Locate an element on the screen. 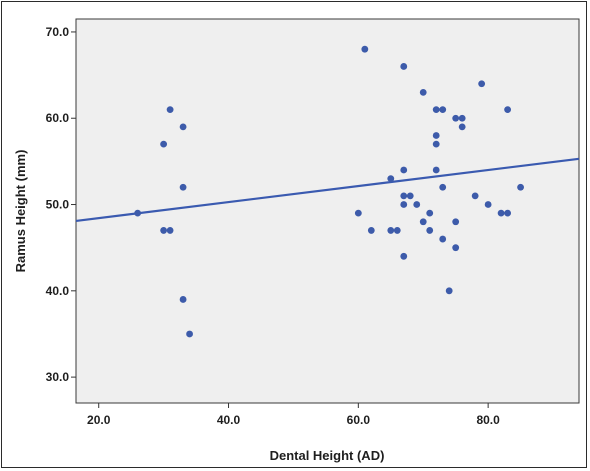 The image size is (590, 471). y-axis: 30.0 40.0 50.0 60.0 70.0 is located at coordinates (61, 204).